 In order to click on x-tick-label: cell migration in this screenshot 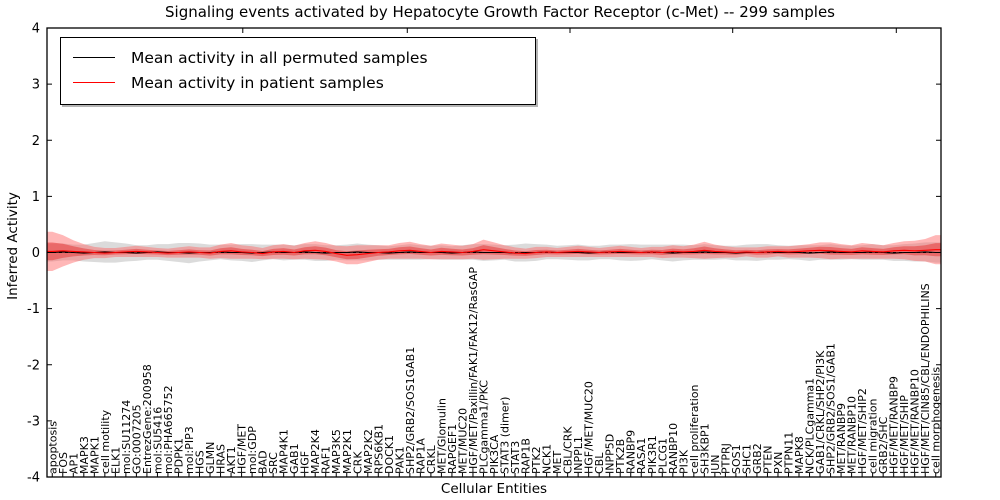, I will do `click(873, 436)`.